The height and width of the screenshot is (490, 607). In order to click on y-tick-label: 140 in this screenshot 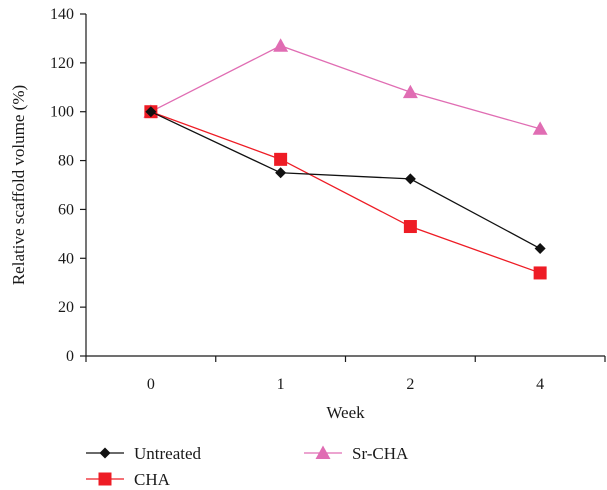, I will do `click(62, 14)`.